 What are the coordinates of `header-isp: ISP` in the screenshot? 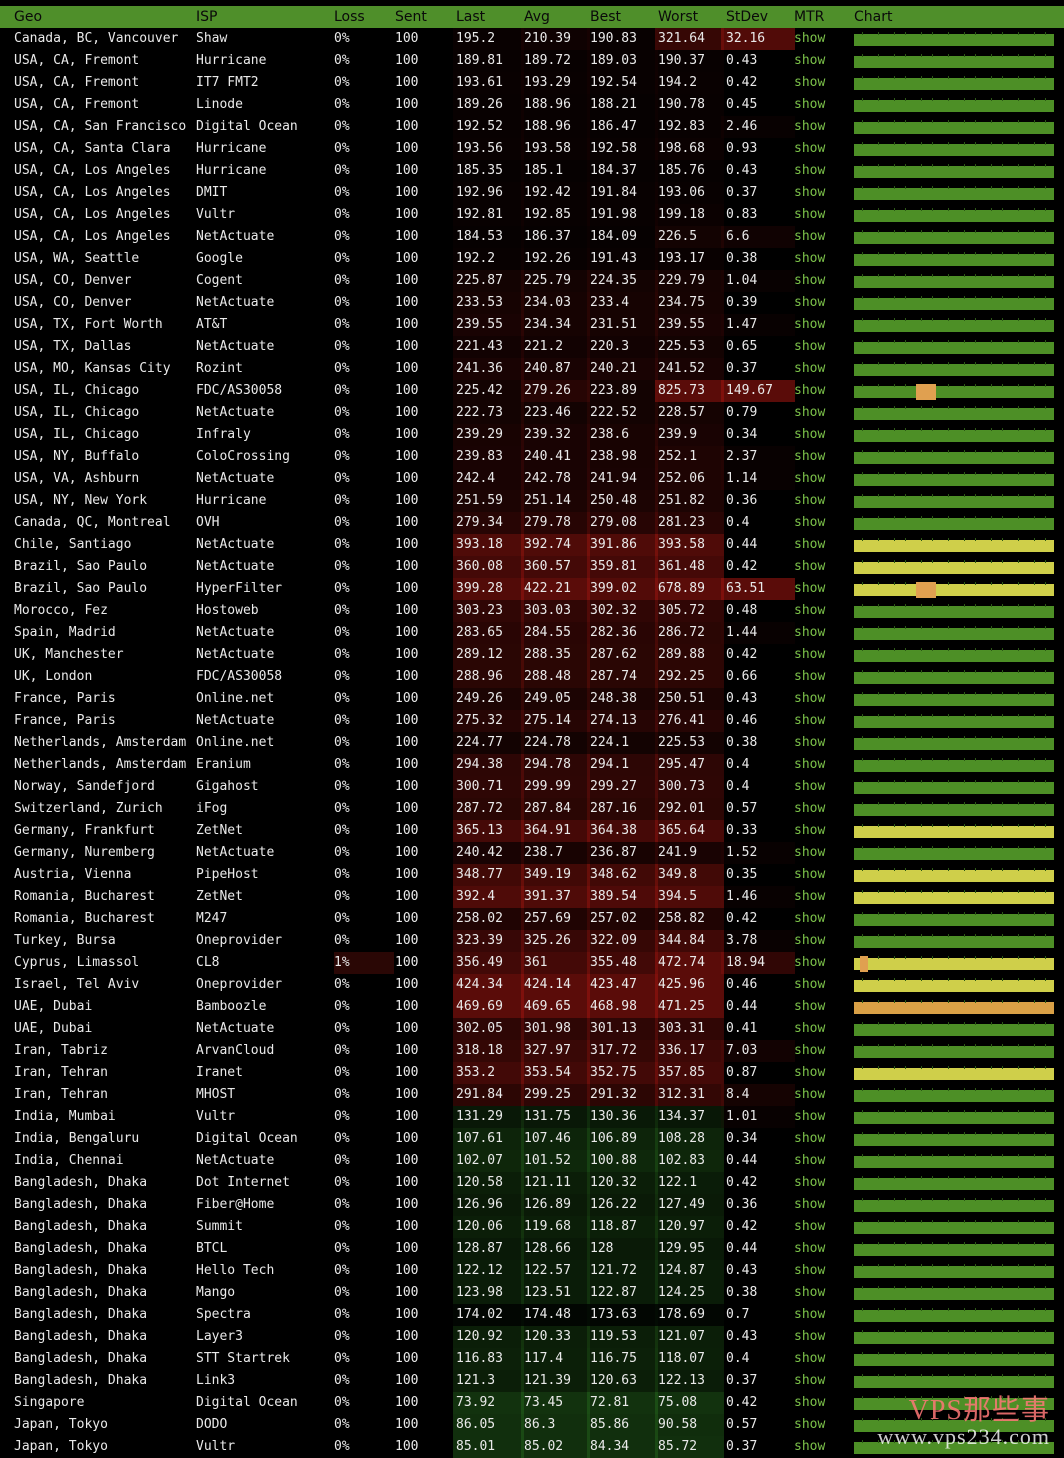 It's located at (207, 17).